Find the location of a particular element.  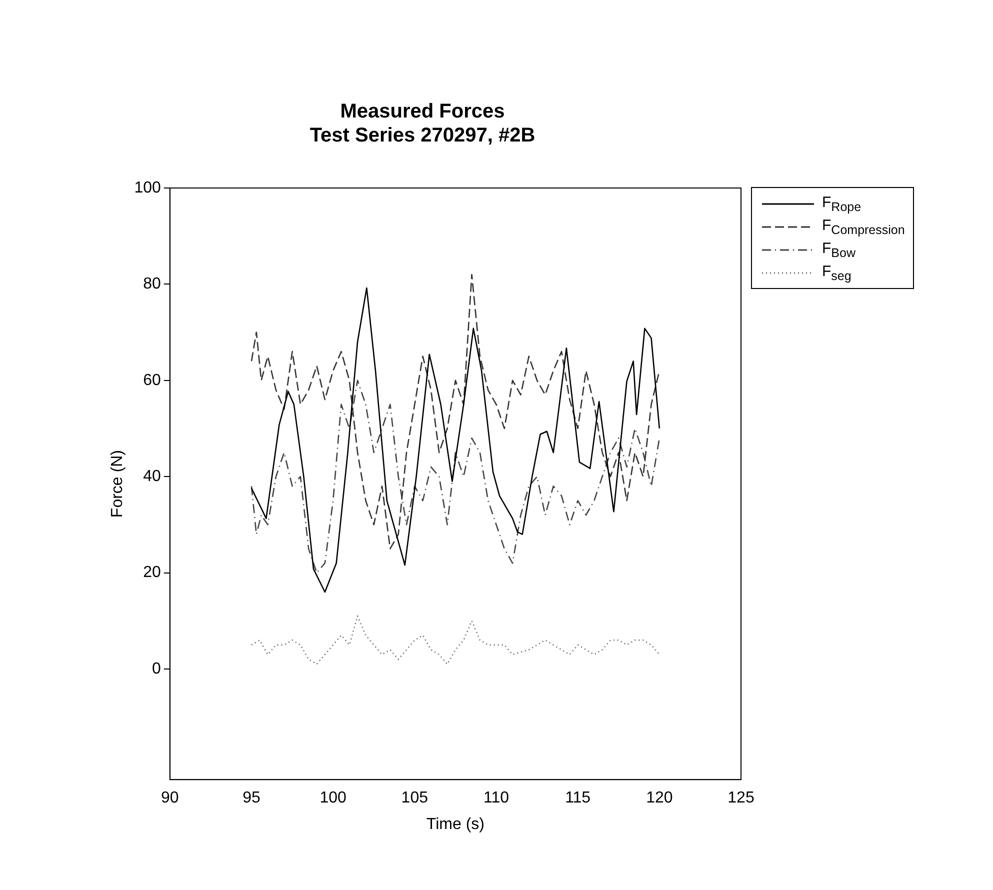

x-tick-label: 120 is located at coordinates (659, 798).